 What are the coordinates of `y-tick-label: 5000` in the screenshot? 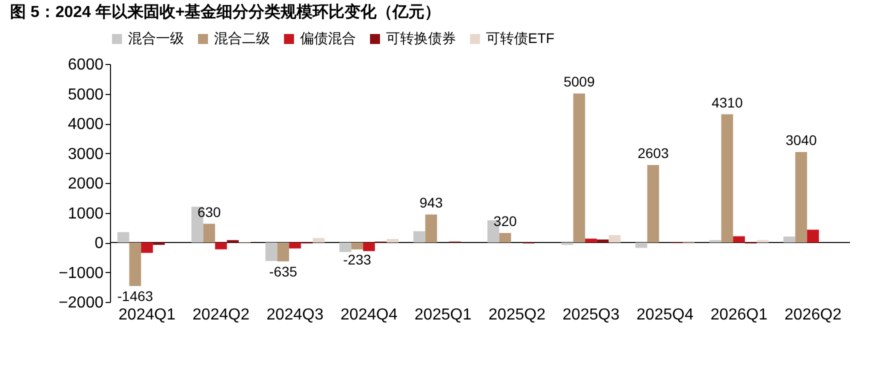 It's located at (86, 95).